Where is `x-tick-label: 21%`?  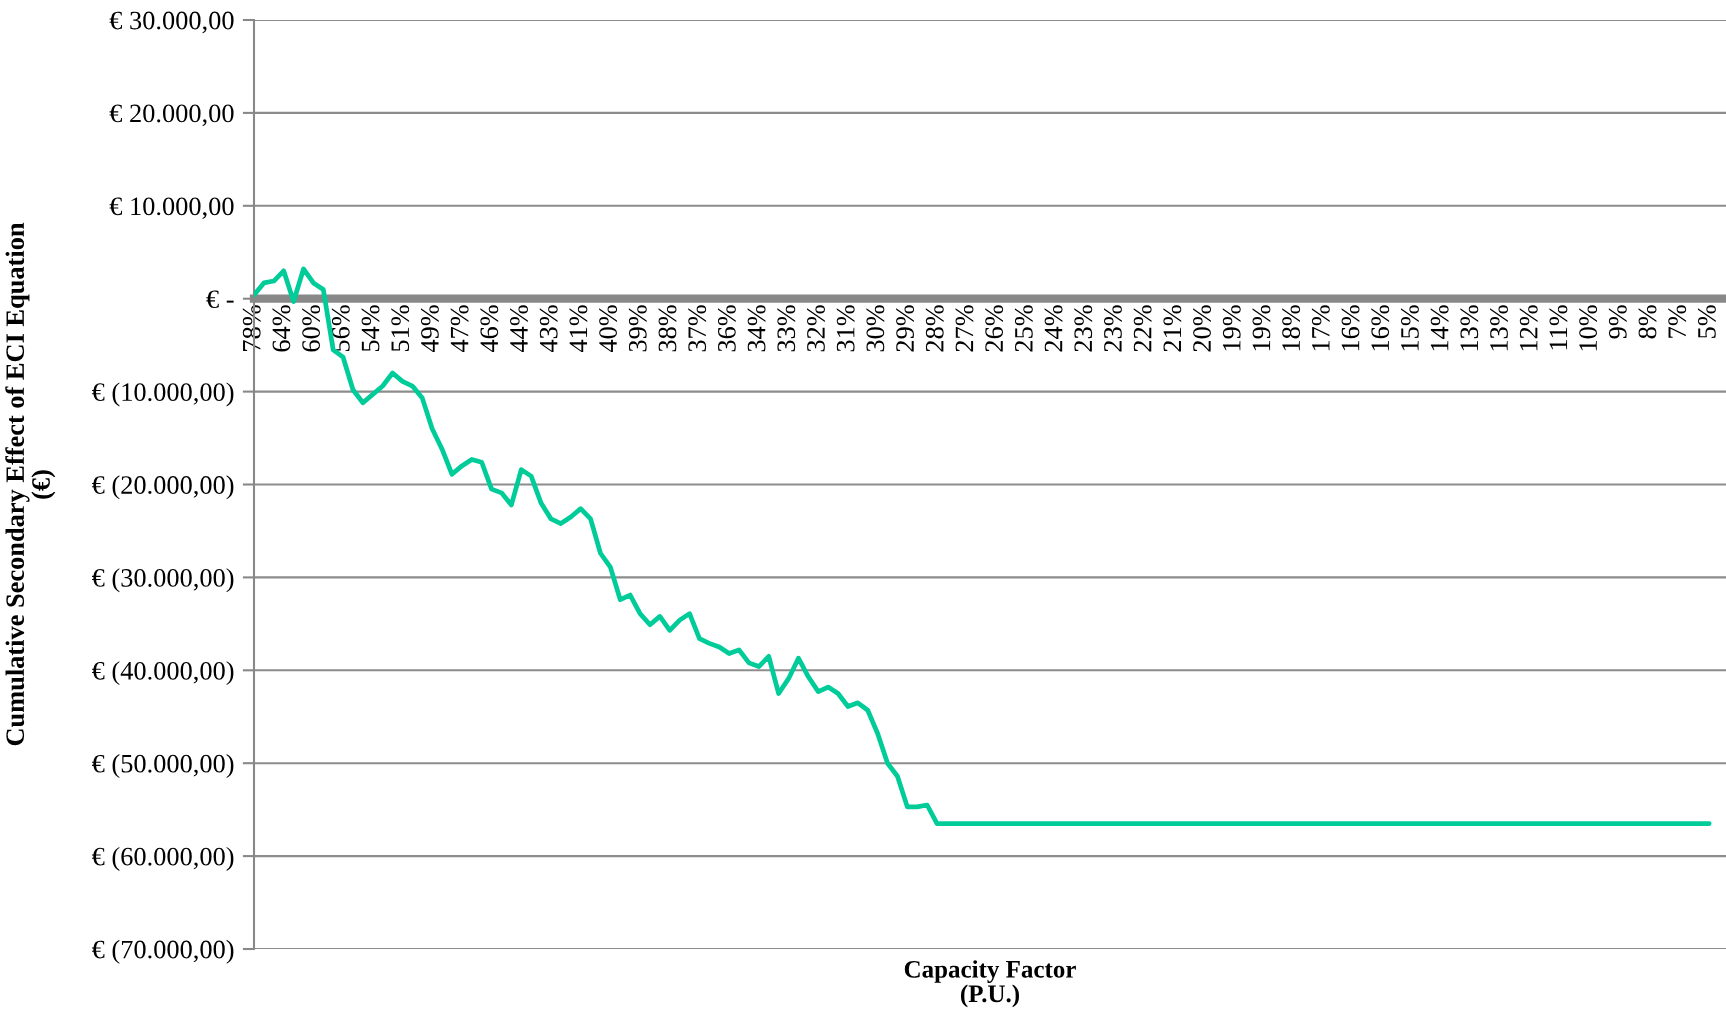 x-tick-label: 21% is located at coordinates (1172, 328).